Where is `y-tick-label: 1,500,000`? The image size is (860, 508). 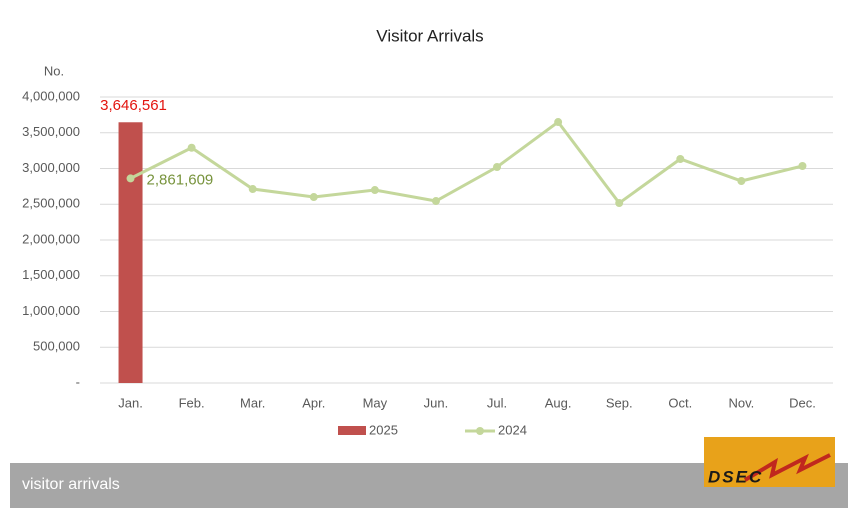 y-tick-label: 1,500,000 is located at coordinates (51, 274).